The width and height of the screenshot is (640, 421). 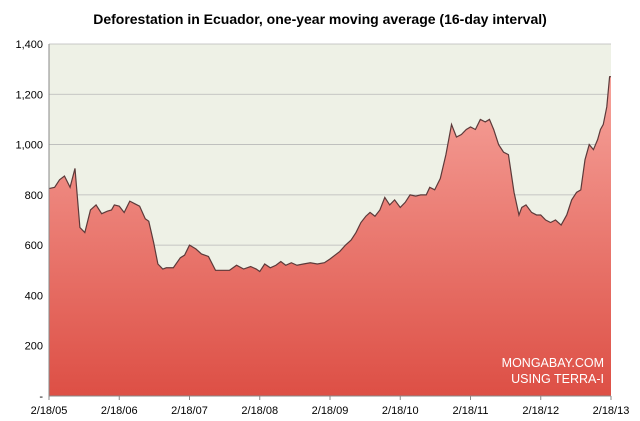 What do you see at coordinates (119, 411) in the screenshot?
I see `x-tick-label: 2/18/06` at bounding box center [119, 411].